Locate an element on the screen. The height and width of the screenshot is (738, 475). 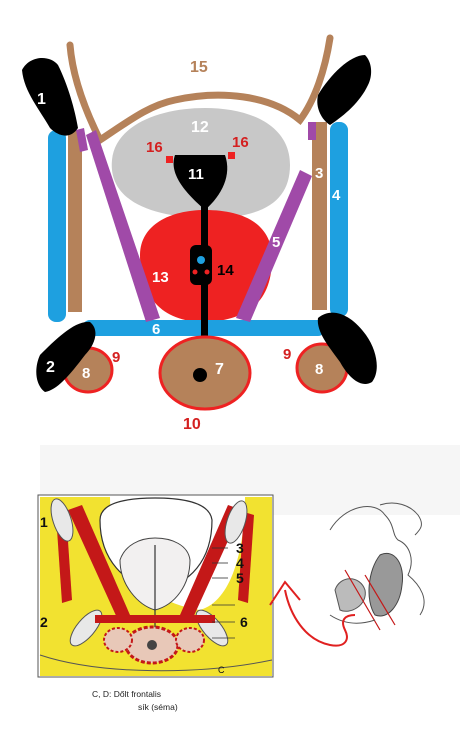
tb-label-5: 5 is located at coordinates (240, 578).